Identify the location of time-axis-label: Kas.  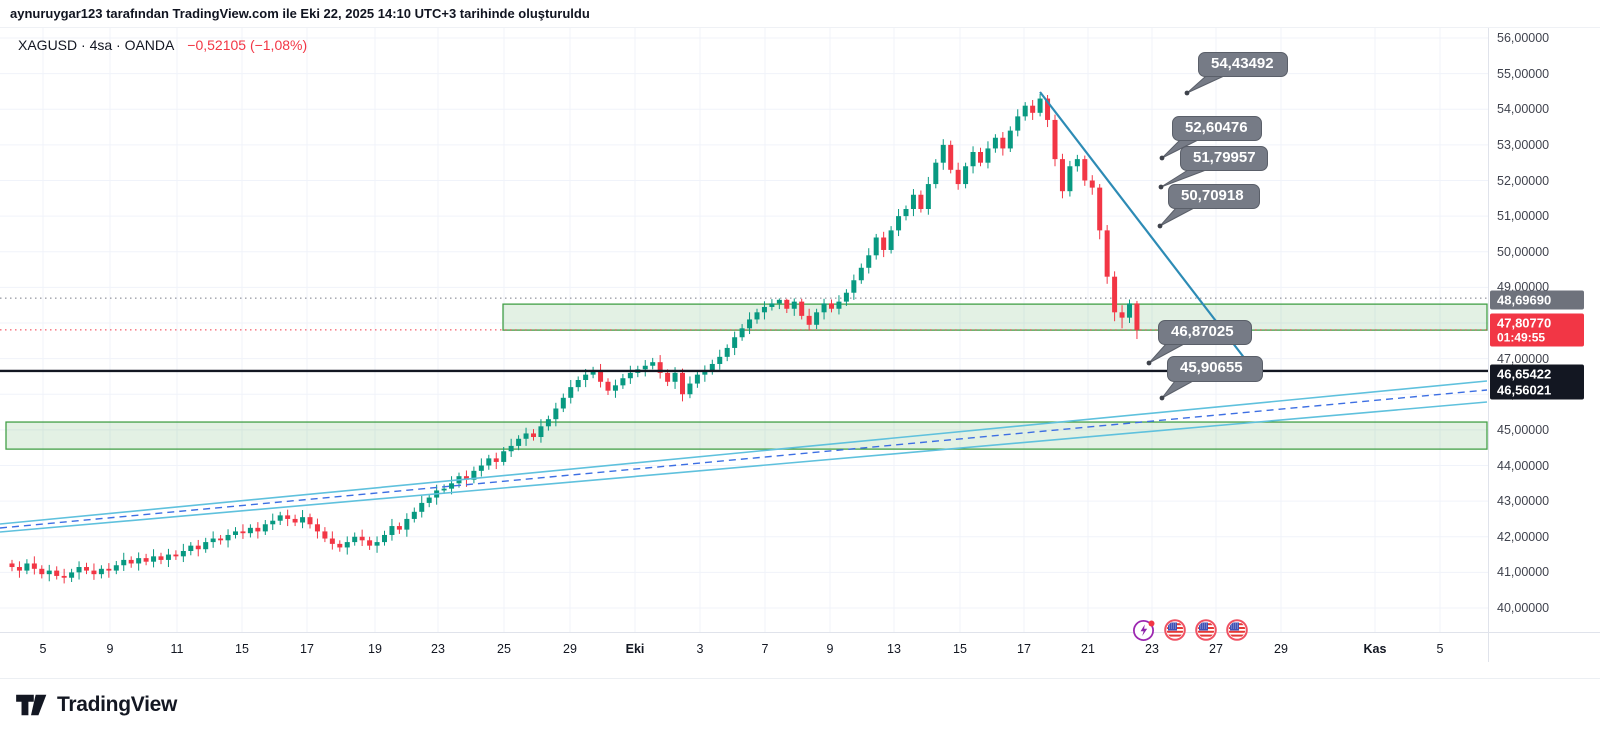
(1375, 649).